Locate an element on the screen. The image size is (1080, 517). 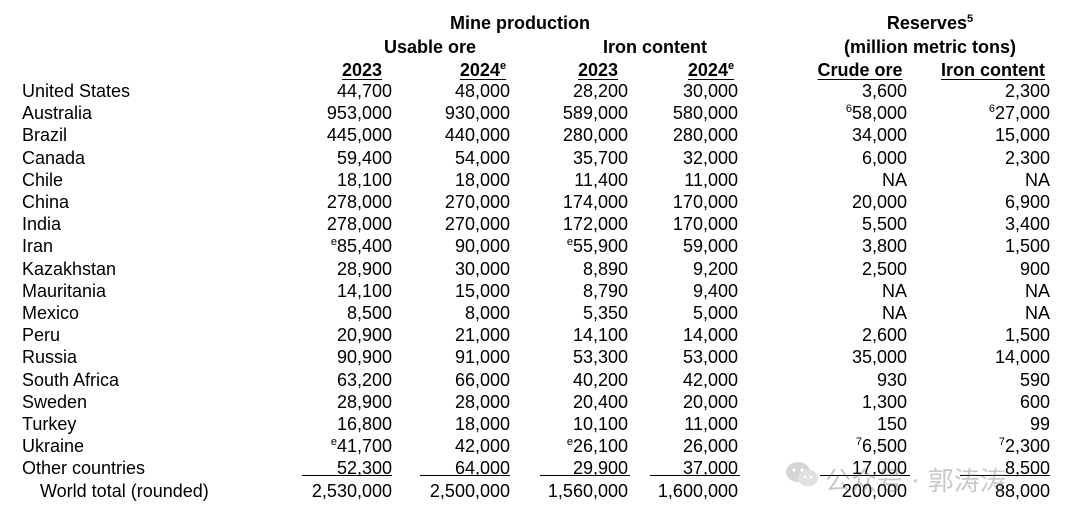
cell-res-crude: NA is located at coordinates (894, 180).